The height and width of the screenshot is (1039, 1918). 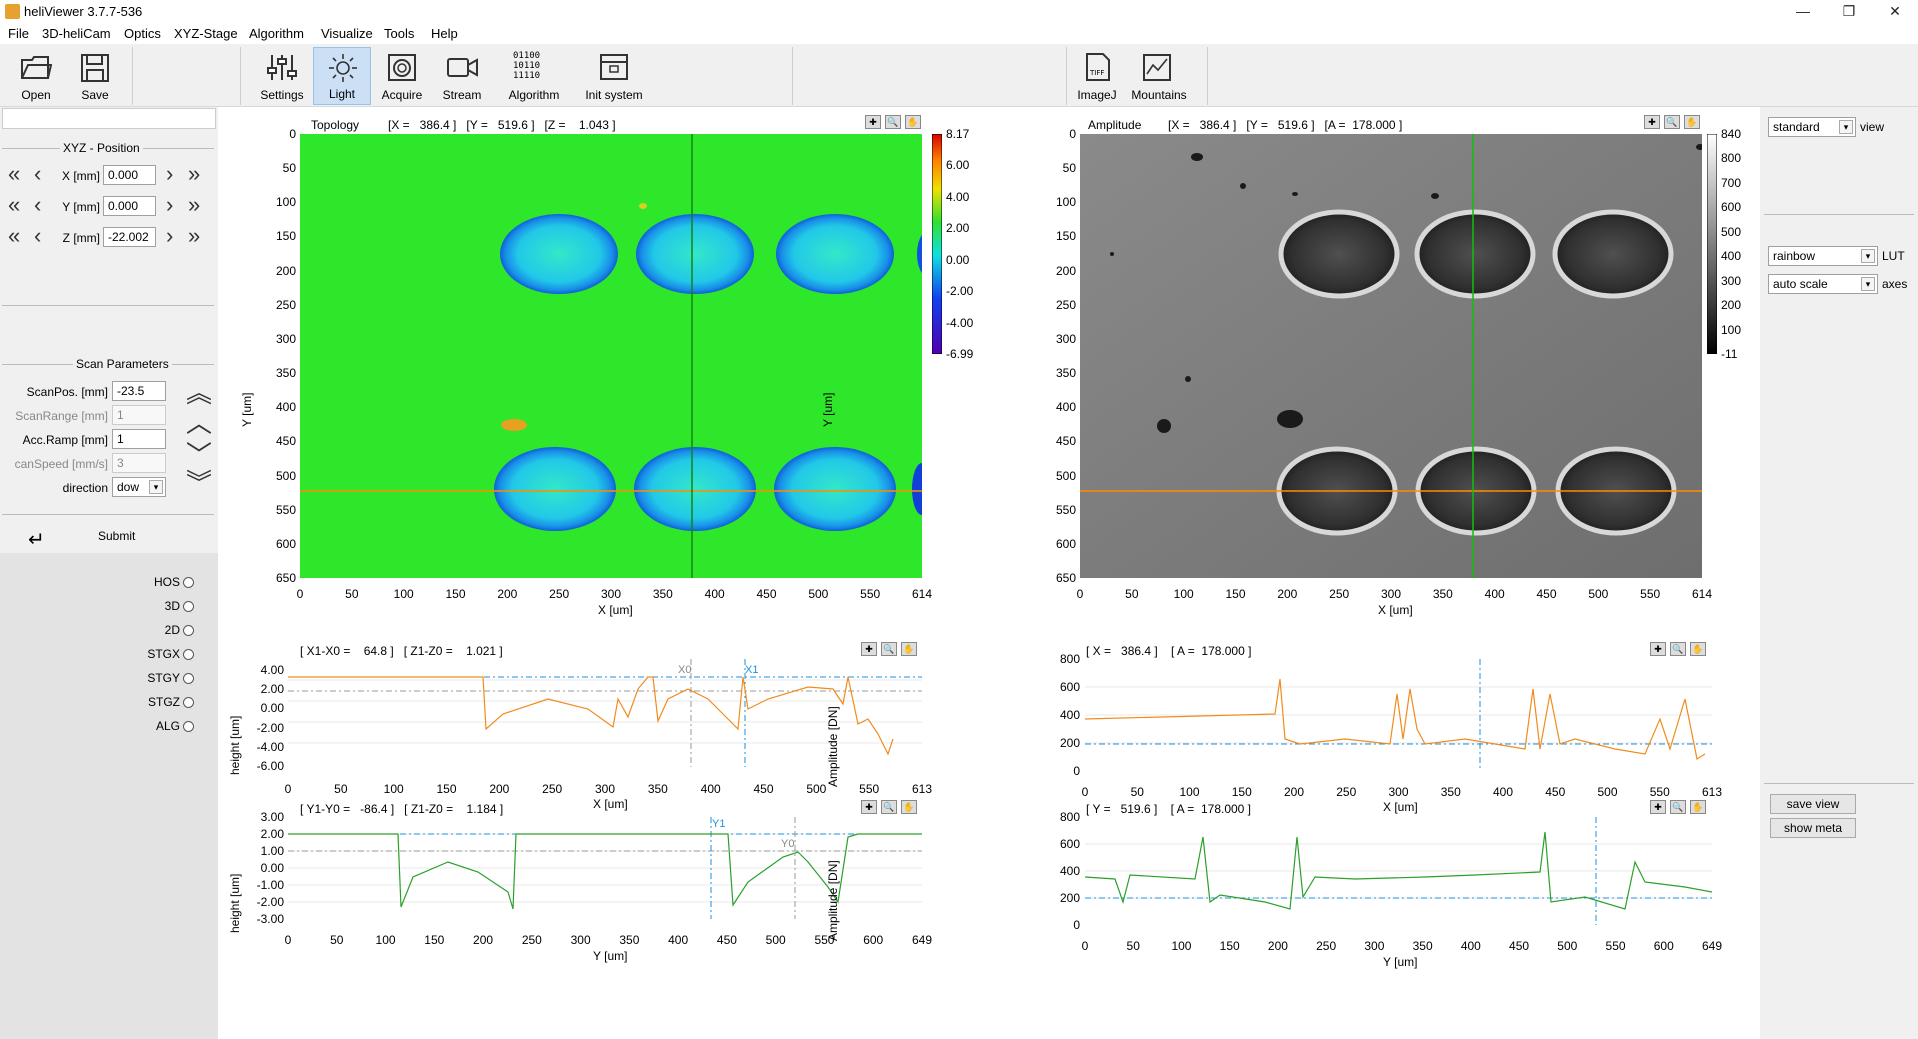 What do you see at coordinates (142, 33) in the screenshot?
I see `menu-optics: Optics` at bounding box center [142, 33].